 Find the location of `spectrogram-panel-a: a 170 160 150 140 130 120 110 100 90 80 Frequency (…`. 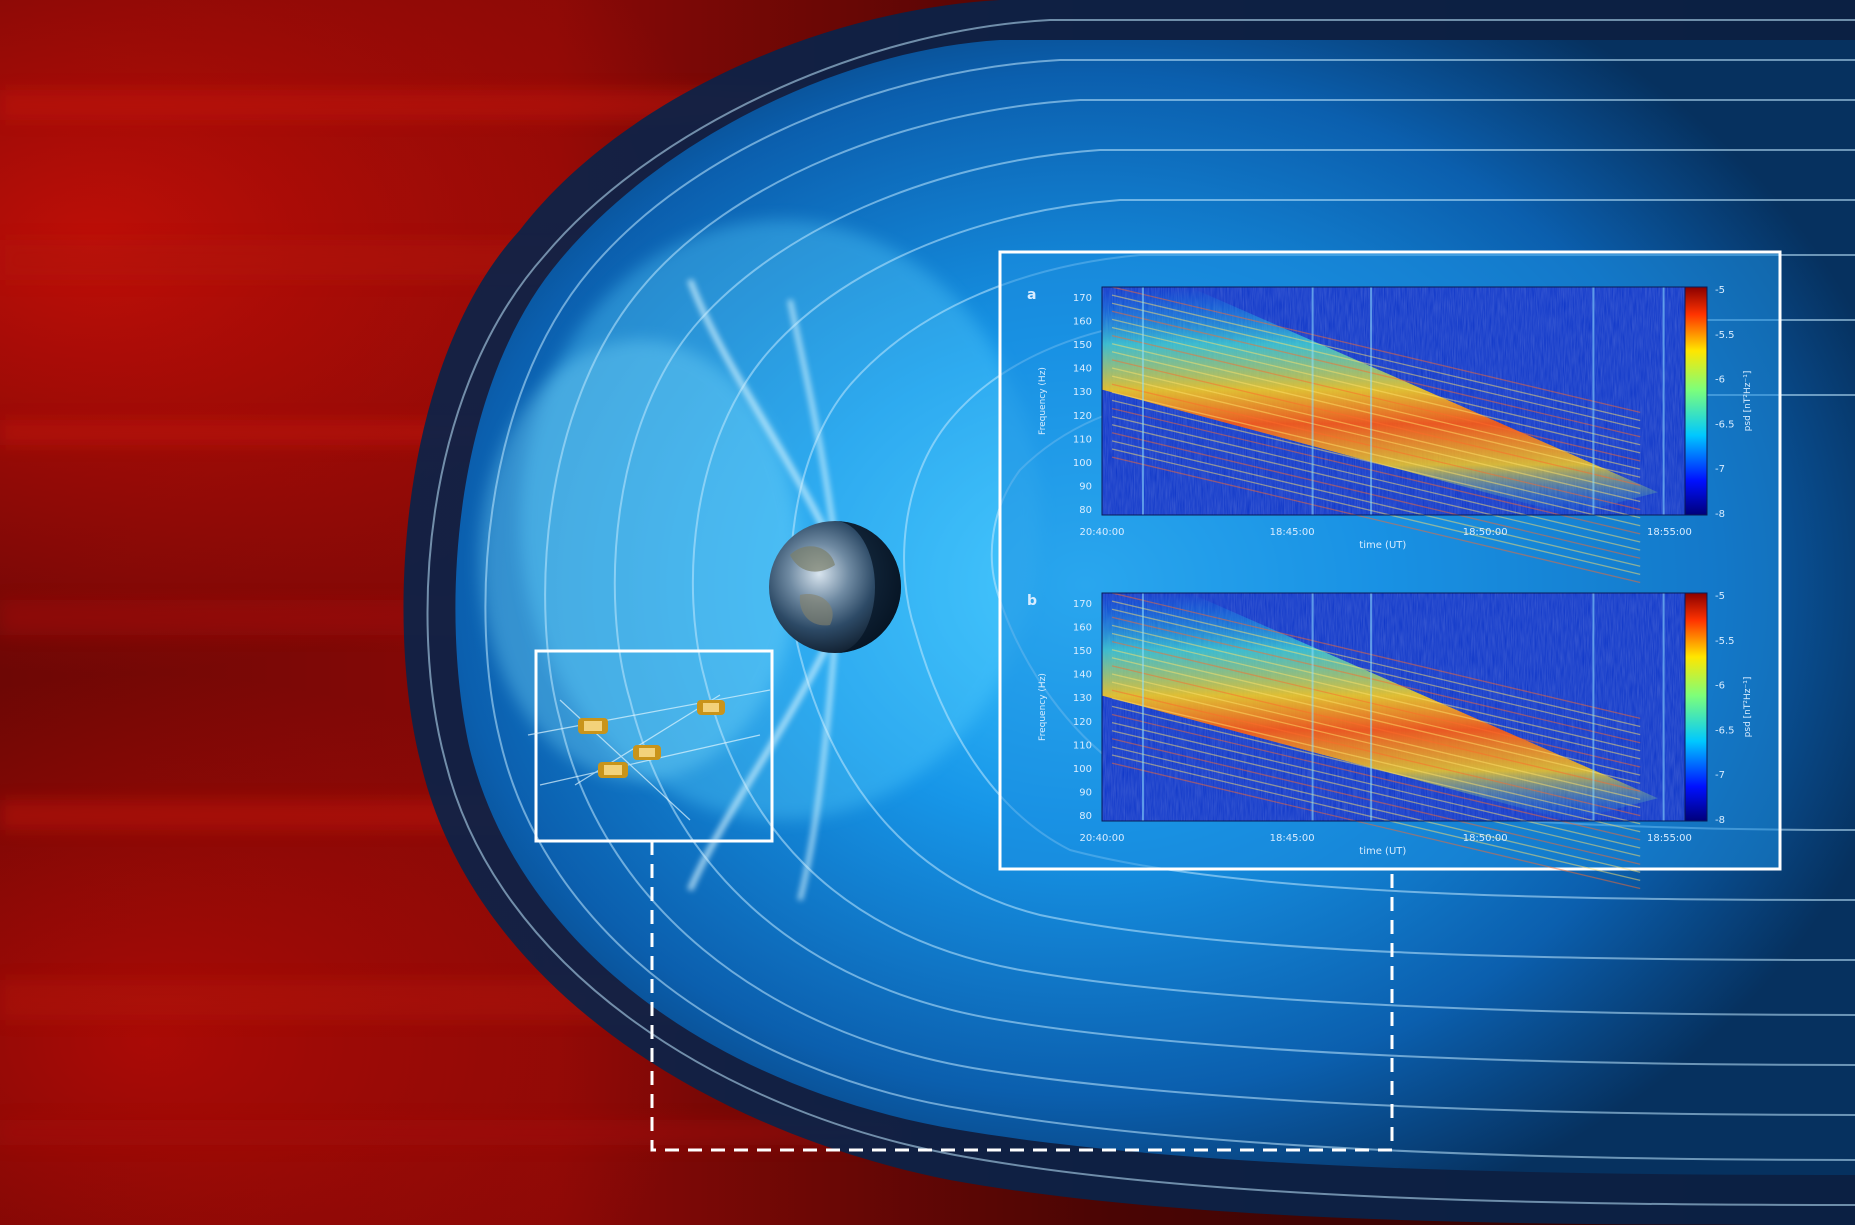

spectrogram-panel-a: a 170 160 150 140 130 120 110 100 90 80 Frequency (… is located at coordinates (1390, 434).